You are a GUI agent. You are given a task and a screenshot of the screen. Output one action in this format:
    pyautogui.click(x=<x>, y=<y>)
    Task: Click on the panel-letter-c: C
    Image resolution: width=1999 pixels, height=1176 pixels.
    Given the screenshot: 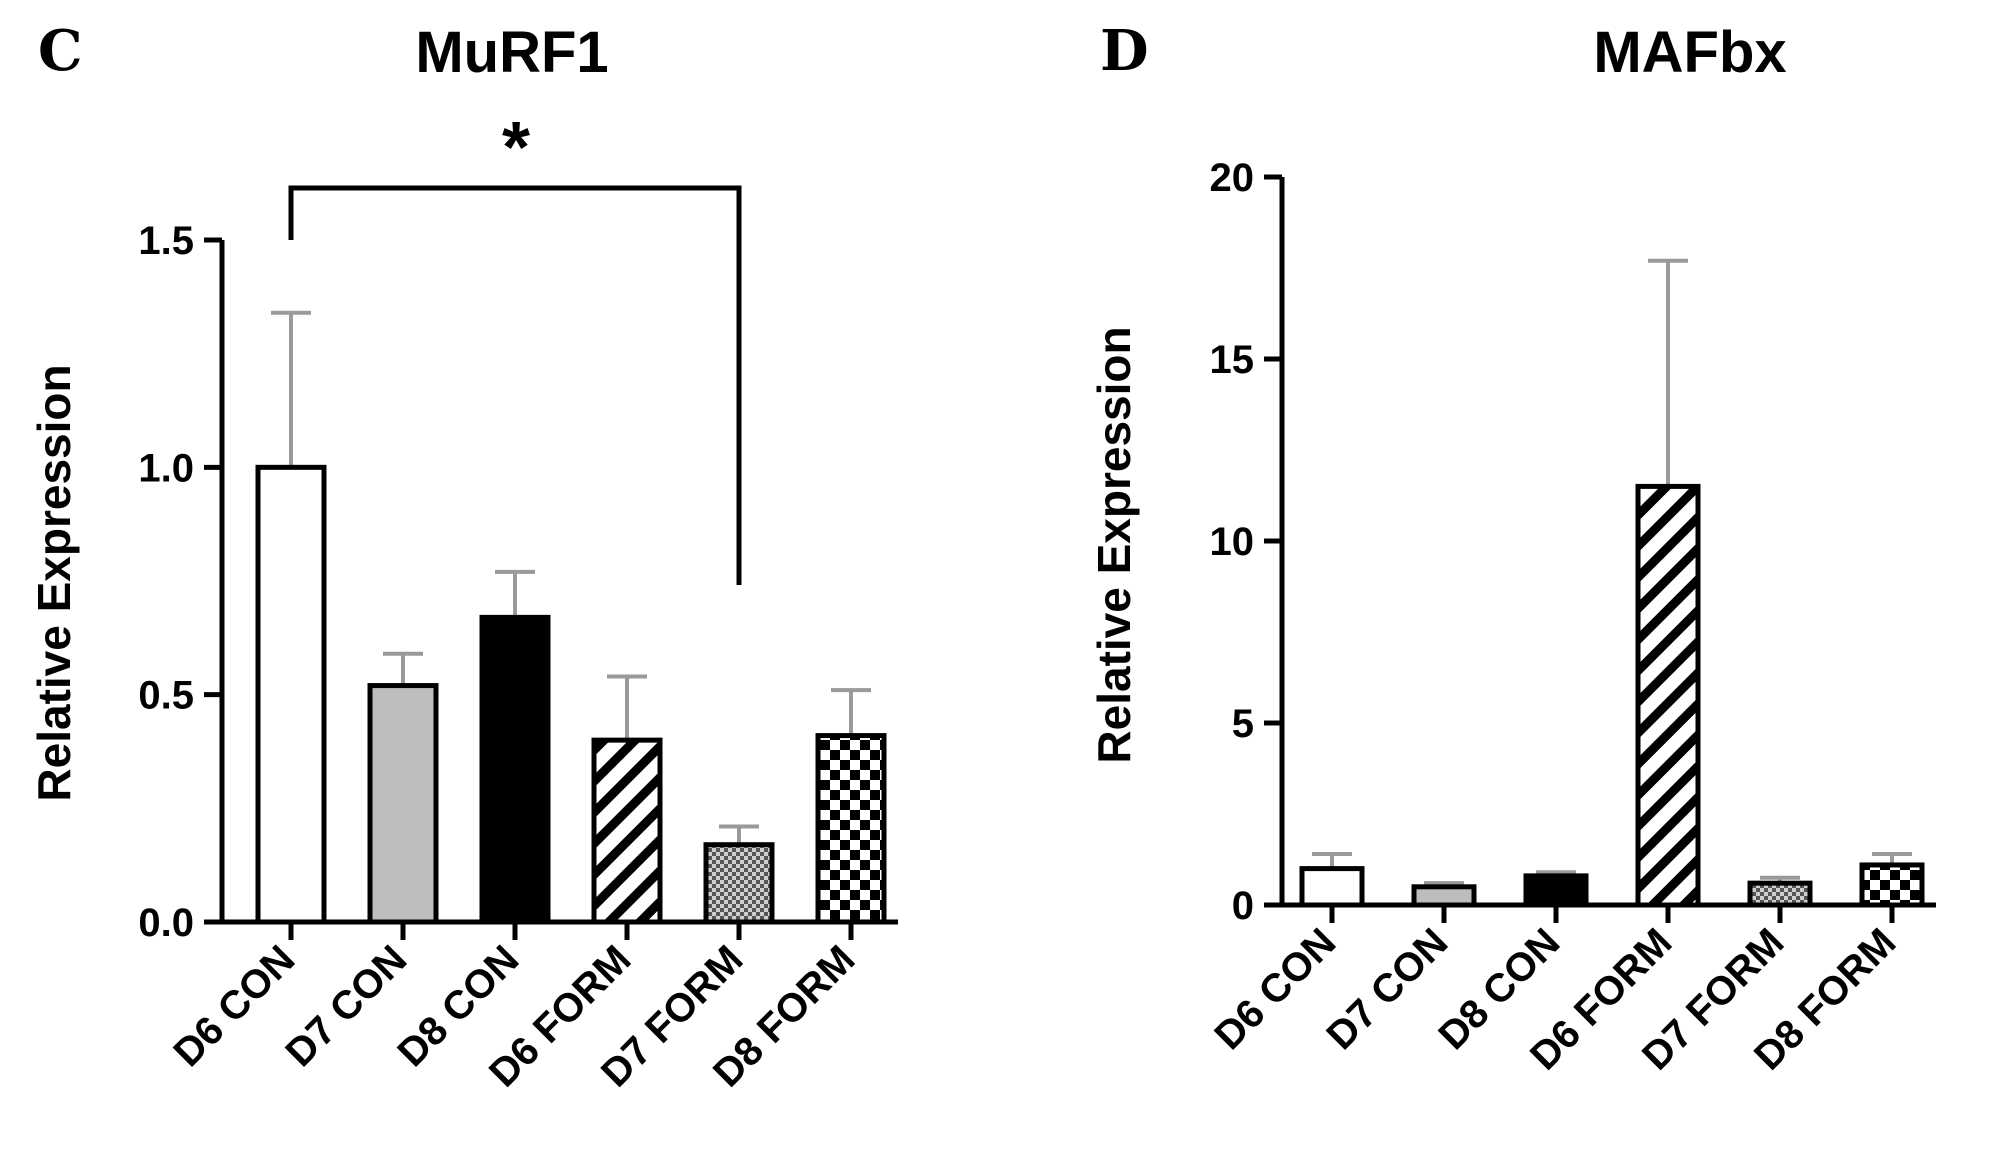 What is the action you would take?
    pyautogui.click(x=60, y=51)
    